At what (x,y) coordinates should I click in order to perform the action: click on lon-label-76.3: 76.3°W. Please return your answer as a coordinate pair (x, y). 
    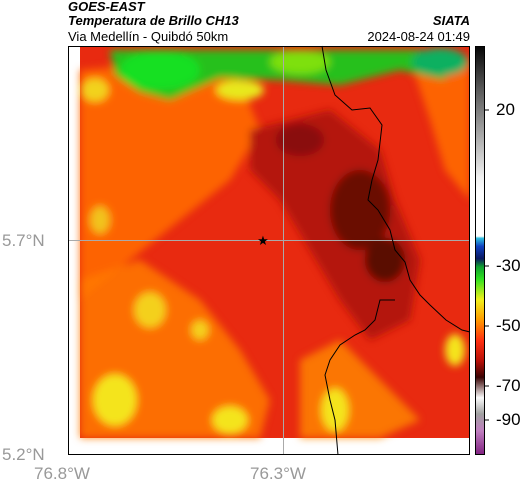
    Looking at the image, I should click on (278, 473).